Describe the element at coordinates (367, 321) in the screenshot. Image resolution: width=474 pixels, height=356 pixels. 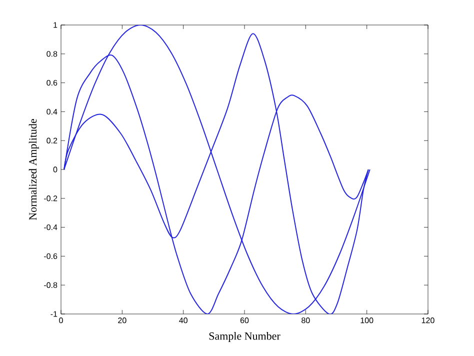
I see `x-tick-label: 100` at that location.